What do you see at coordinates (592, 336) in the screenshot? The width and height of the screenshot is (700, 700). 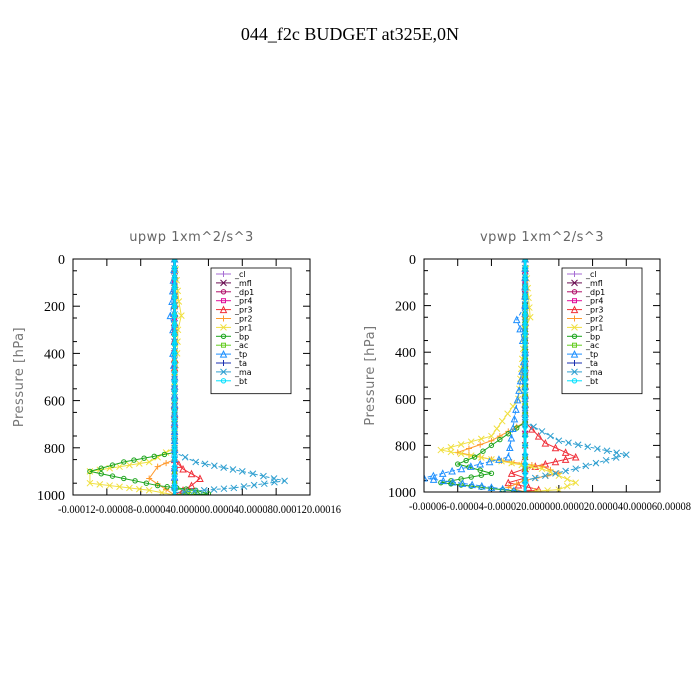 I see `legend-label: _bp` at bounding box center [592, 336].